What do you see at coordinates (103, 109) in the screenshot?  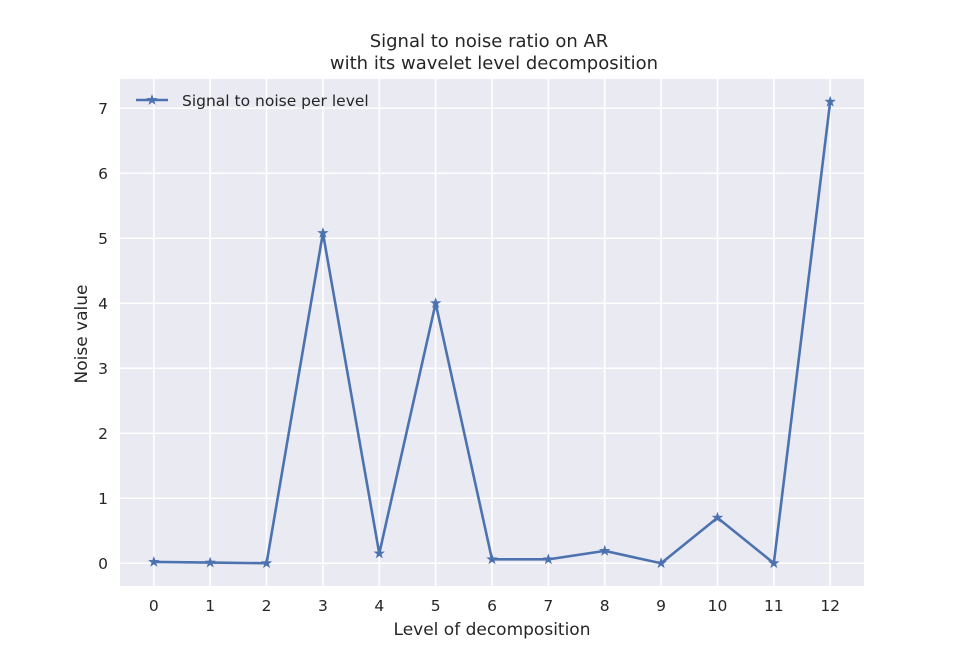 I see `y-tick-label: 7` at bounding box center [103, 109].